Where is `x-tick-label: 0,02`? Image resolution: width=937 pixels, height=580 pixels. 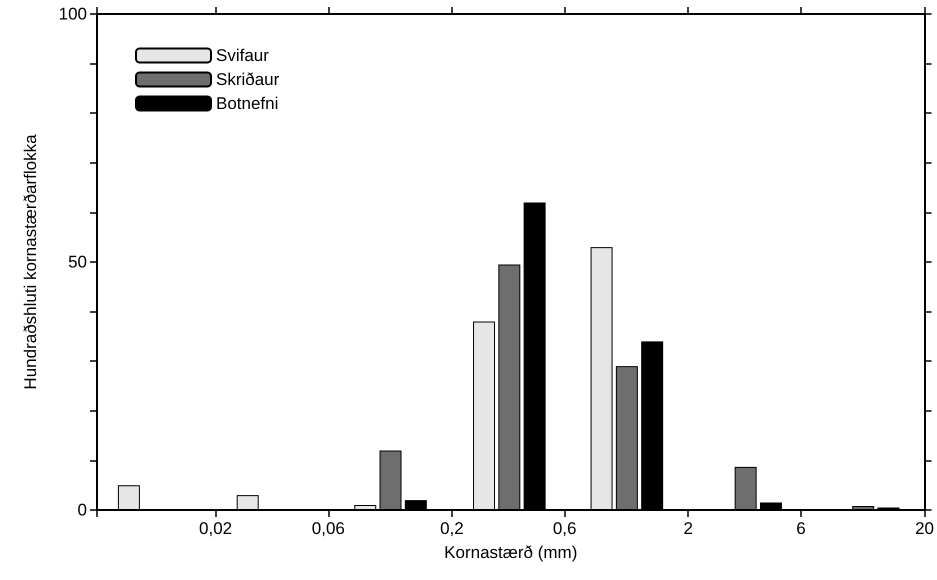 x-tick-label: 0,02 is located at coordinates (215, 528).